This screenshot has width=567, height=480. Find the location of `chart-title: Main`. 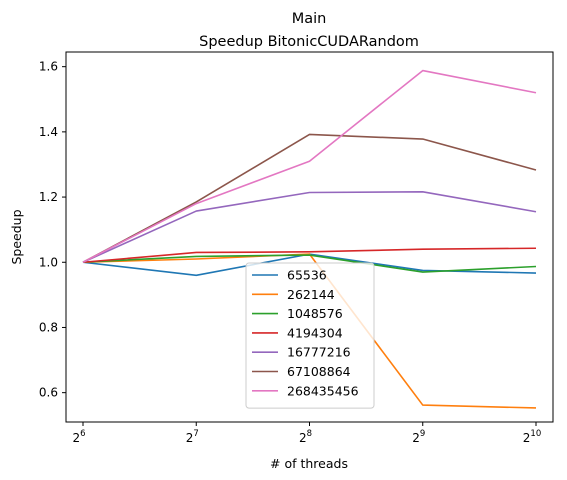

chart-title: Main is located at coordinates (309, 19).